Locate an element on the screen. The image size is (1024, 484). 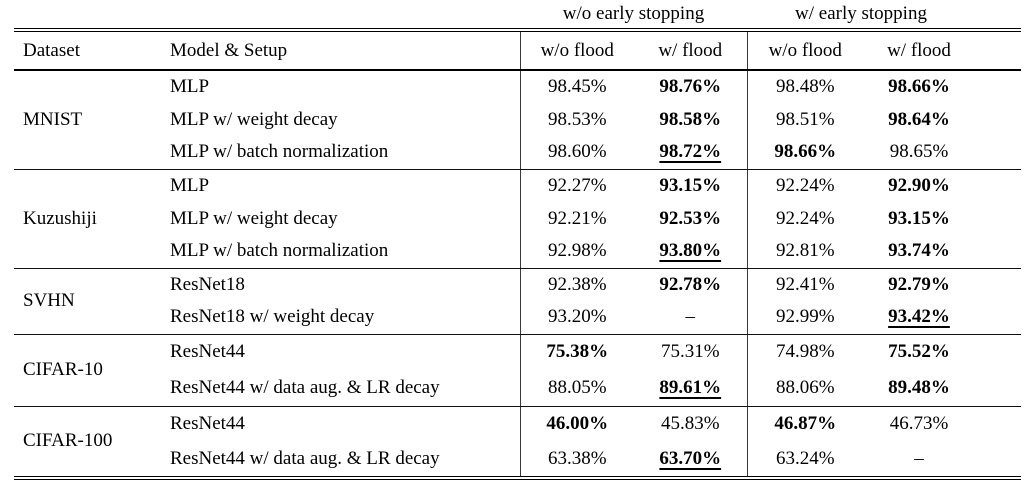
value-text: 98.65% is located at coordinates (919, 152).